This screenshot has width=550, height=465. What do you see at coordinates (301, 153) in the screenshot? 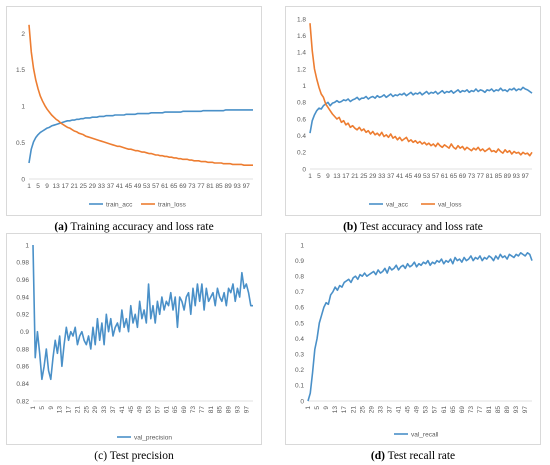
I see `y-tick-label: 0.2` at bounding box center [301, 153].